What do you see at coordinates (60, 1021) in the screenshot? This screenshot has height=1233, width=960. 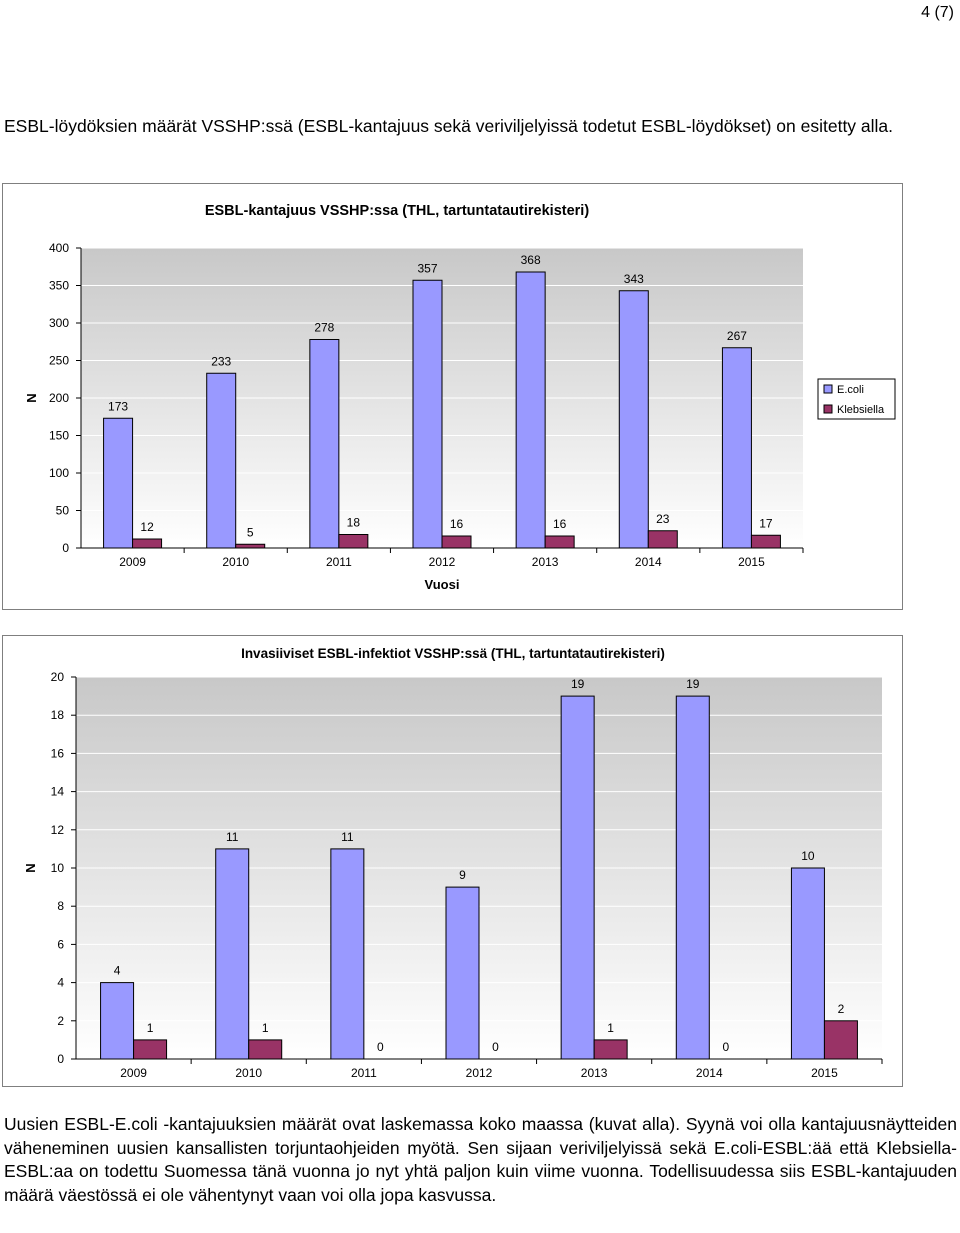 I see `y-tick-label: 2` at bounding box center [60, 1021].